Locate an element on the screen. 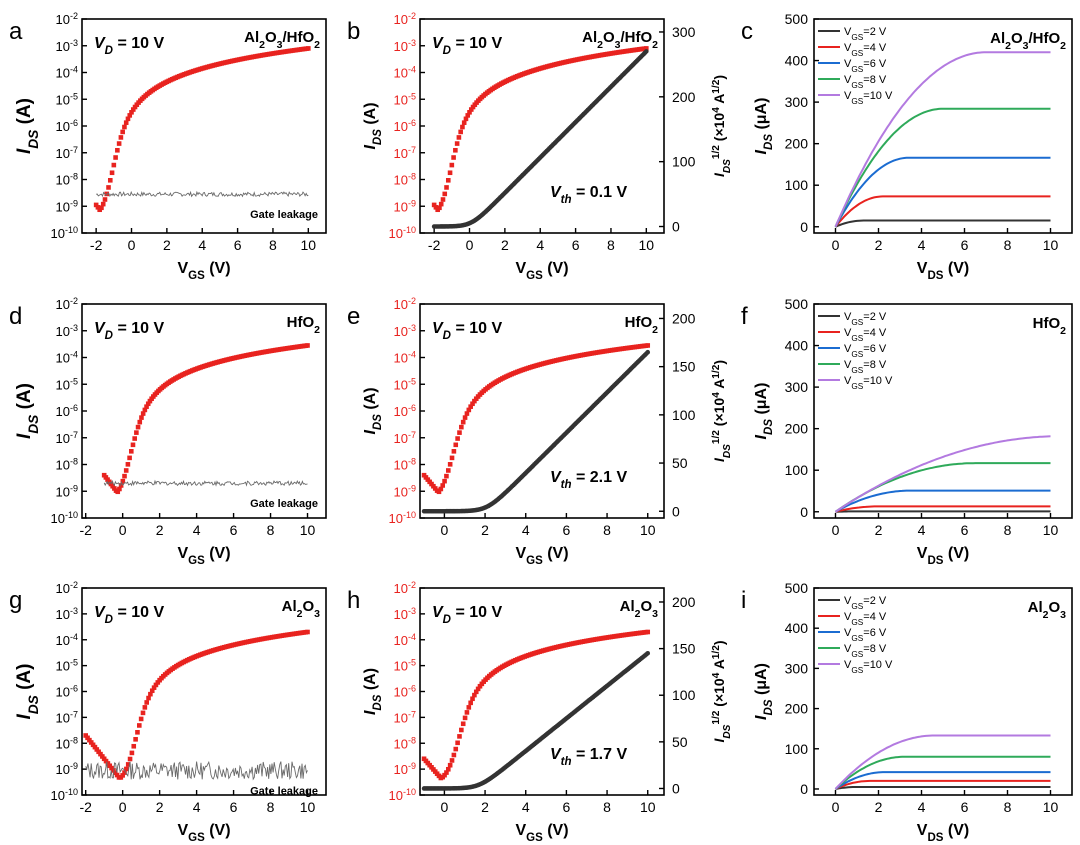 The image size is (1080, 845). x-tick-label: 2 is located at coordinates (879, 530).